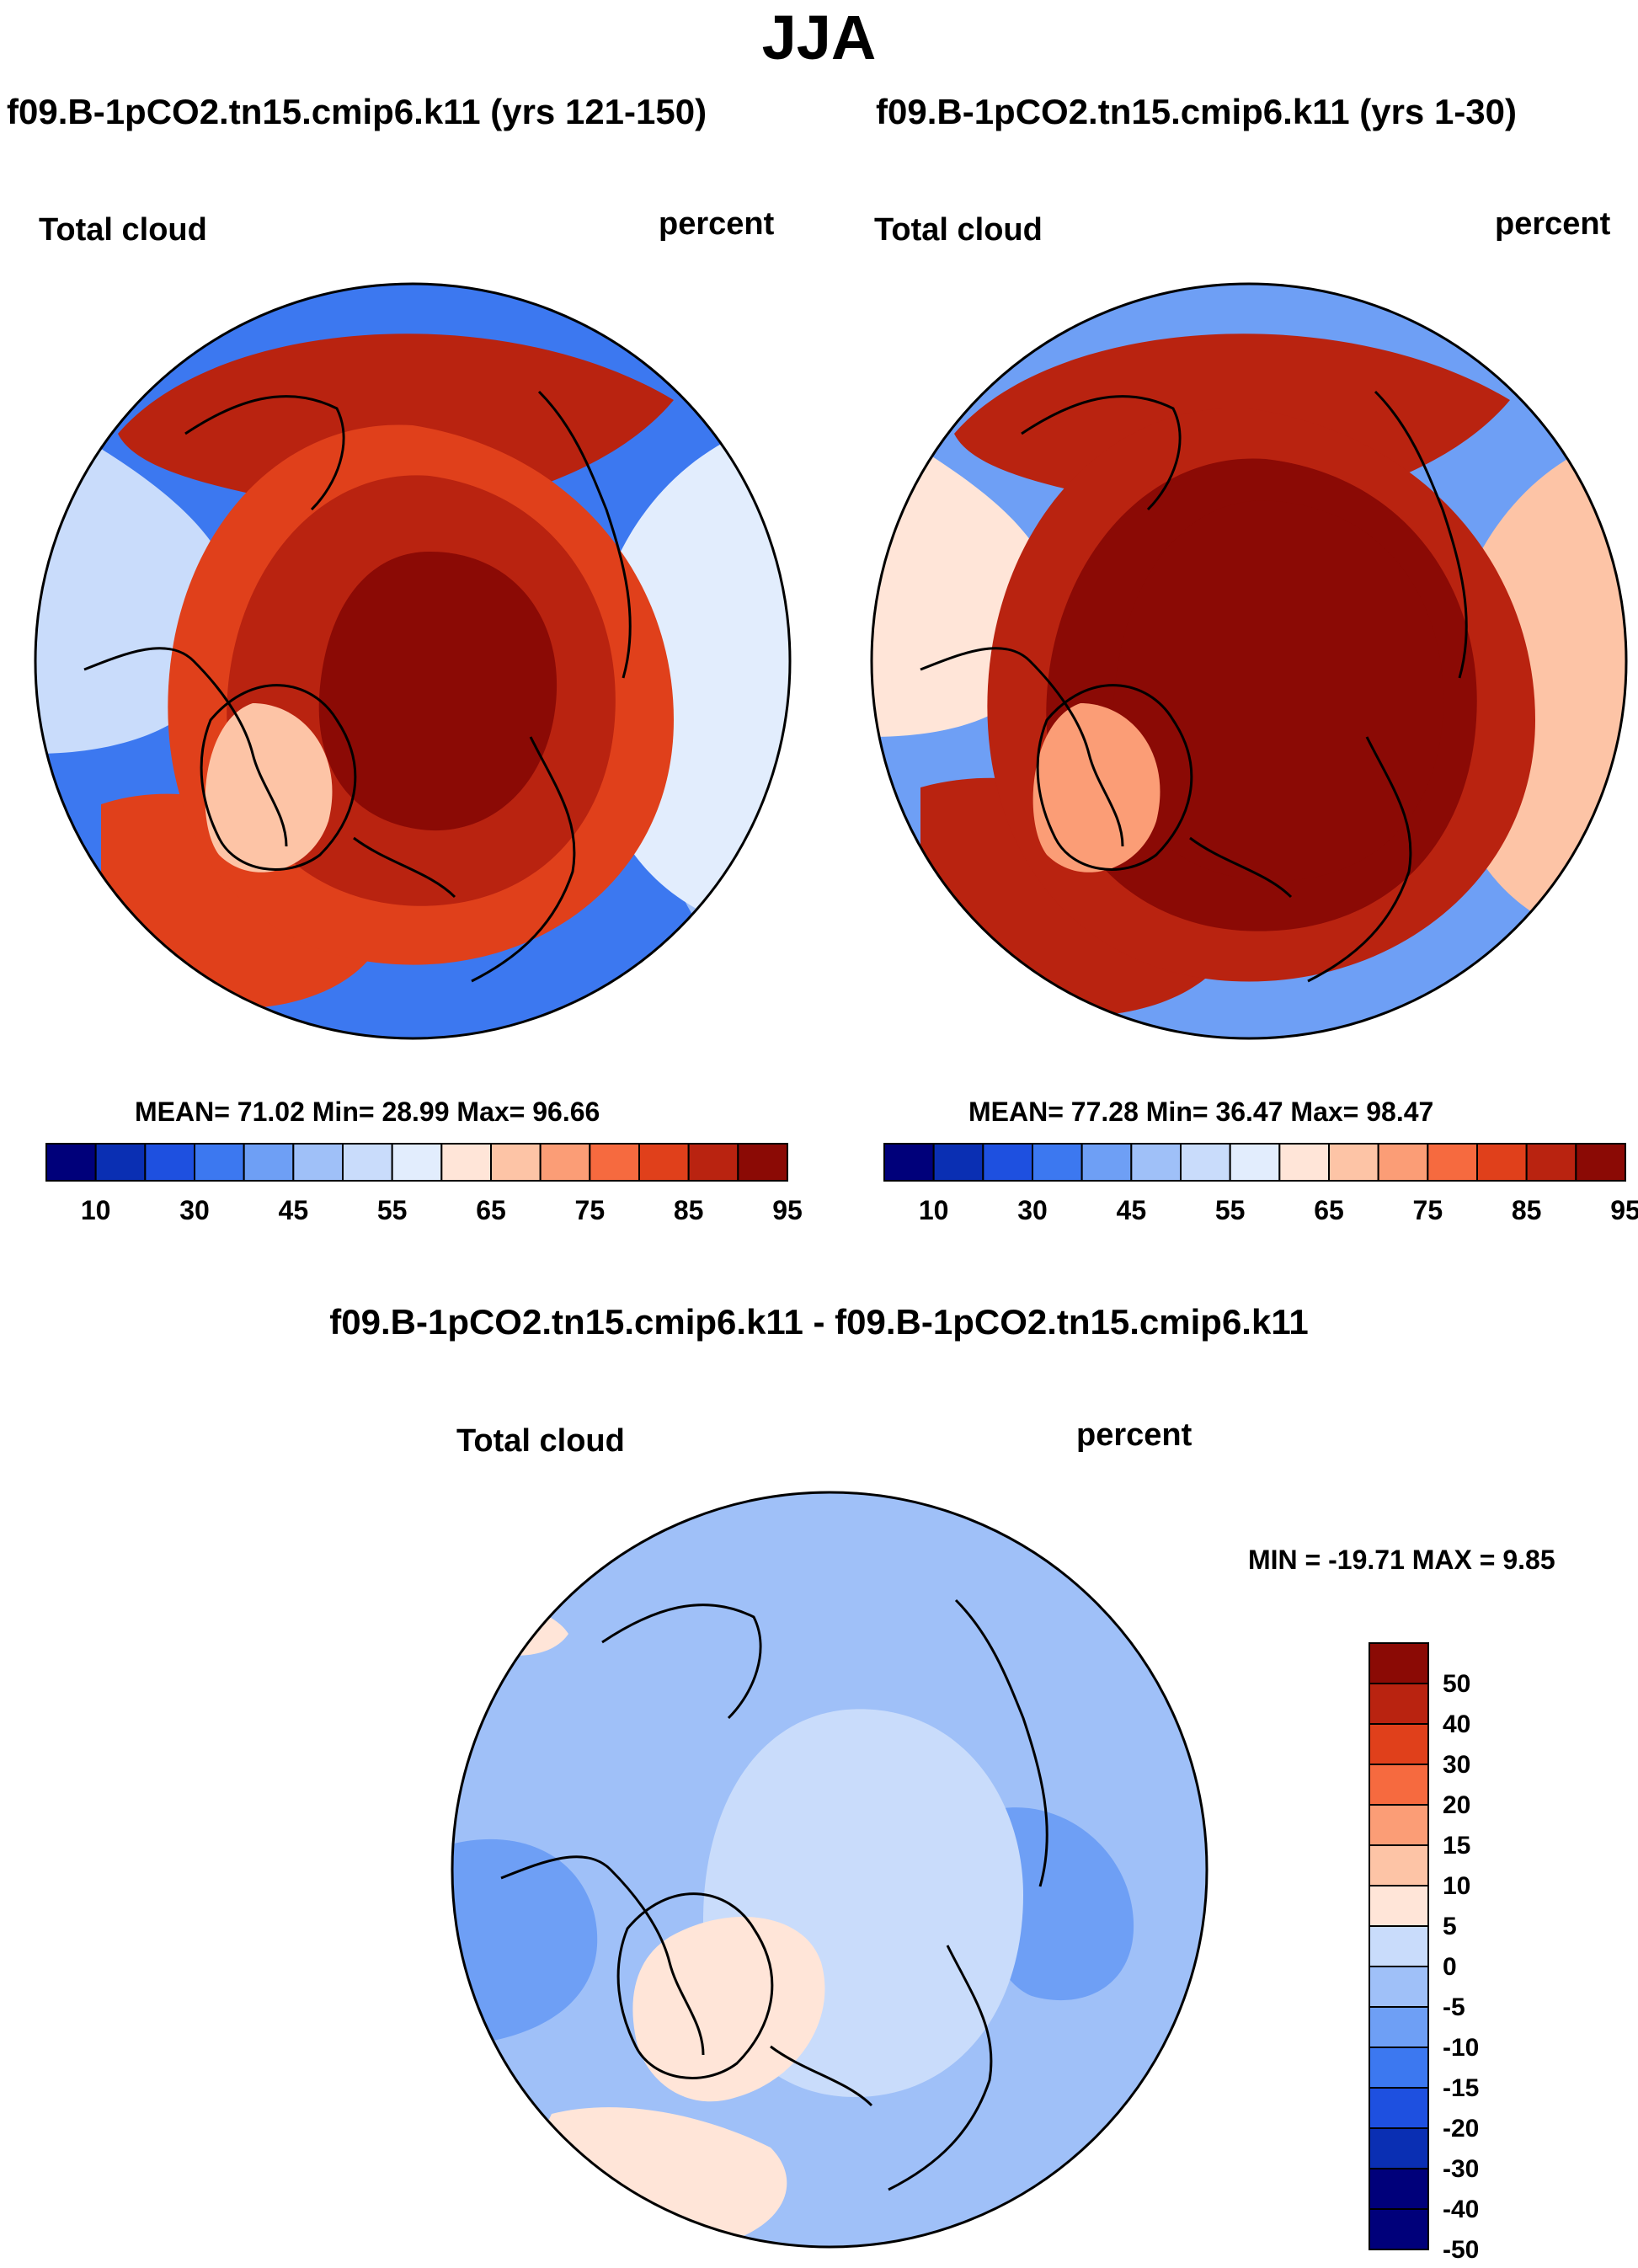  Describe the element at coordinates (491, 1112) in the screenshot. I see `panel1-max-label: Max=` at that location.